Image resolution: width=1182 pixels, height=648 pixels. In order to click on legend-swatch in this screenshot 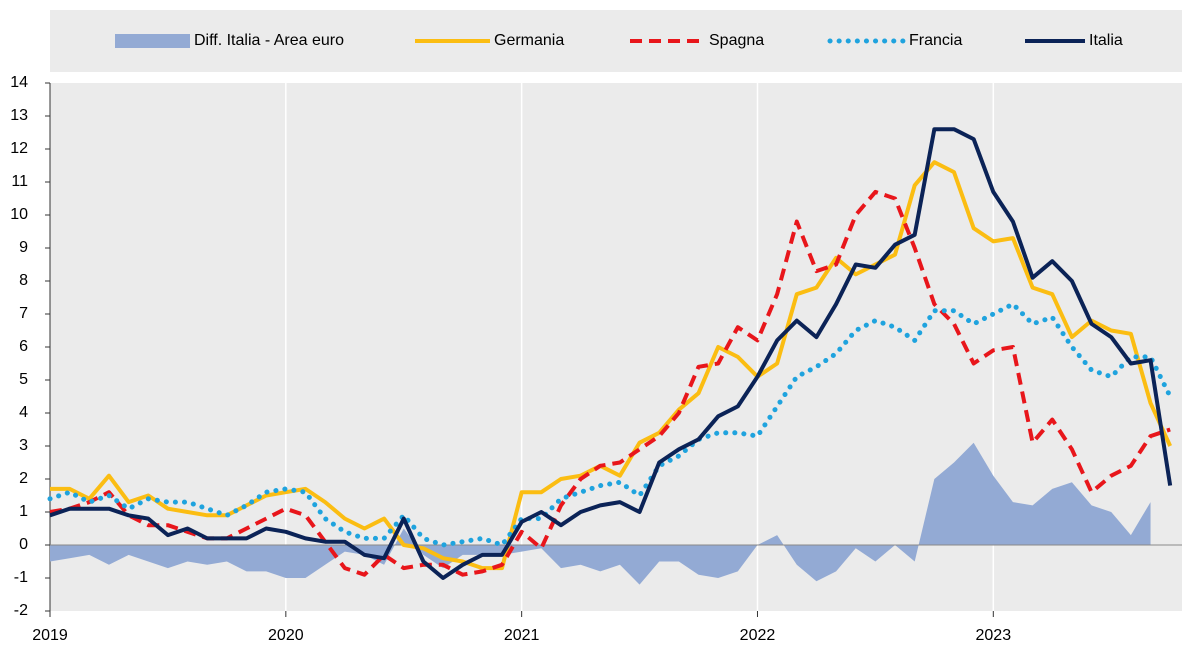, I will do `click(152, 41)`.